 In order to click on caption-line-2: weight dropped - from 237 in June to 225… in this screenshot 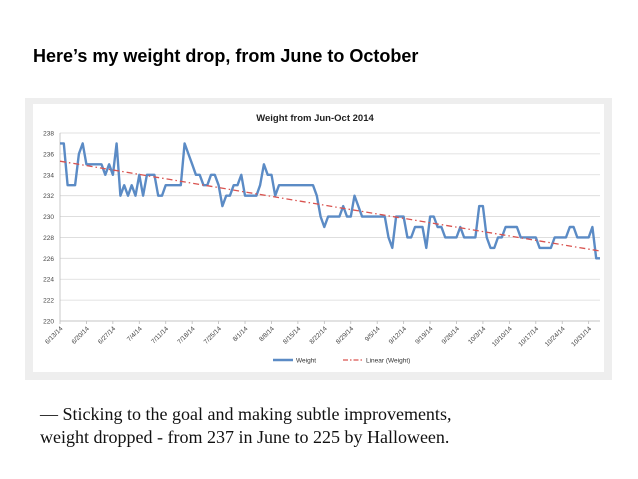, I will do `click(245, 437)`.